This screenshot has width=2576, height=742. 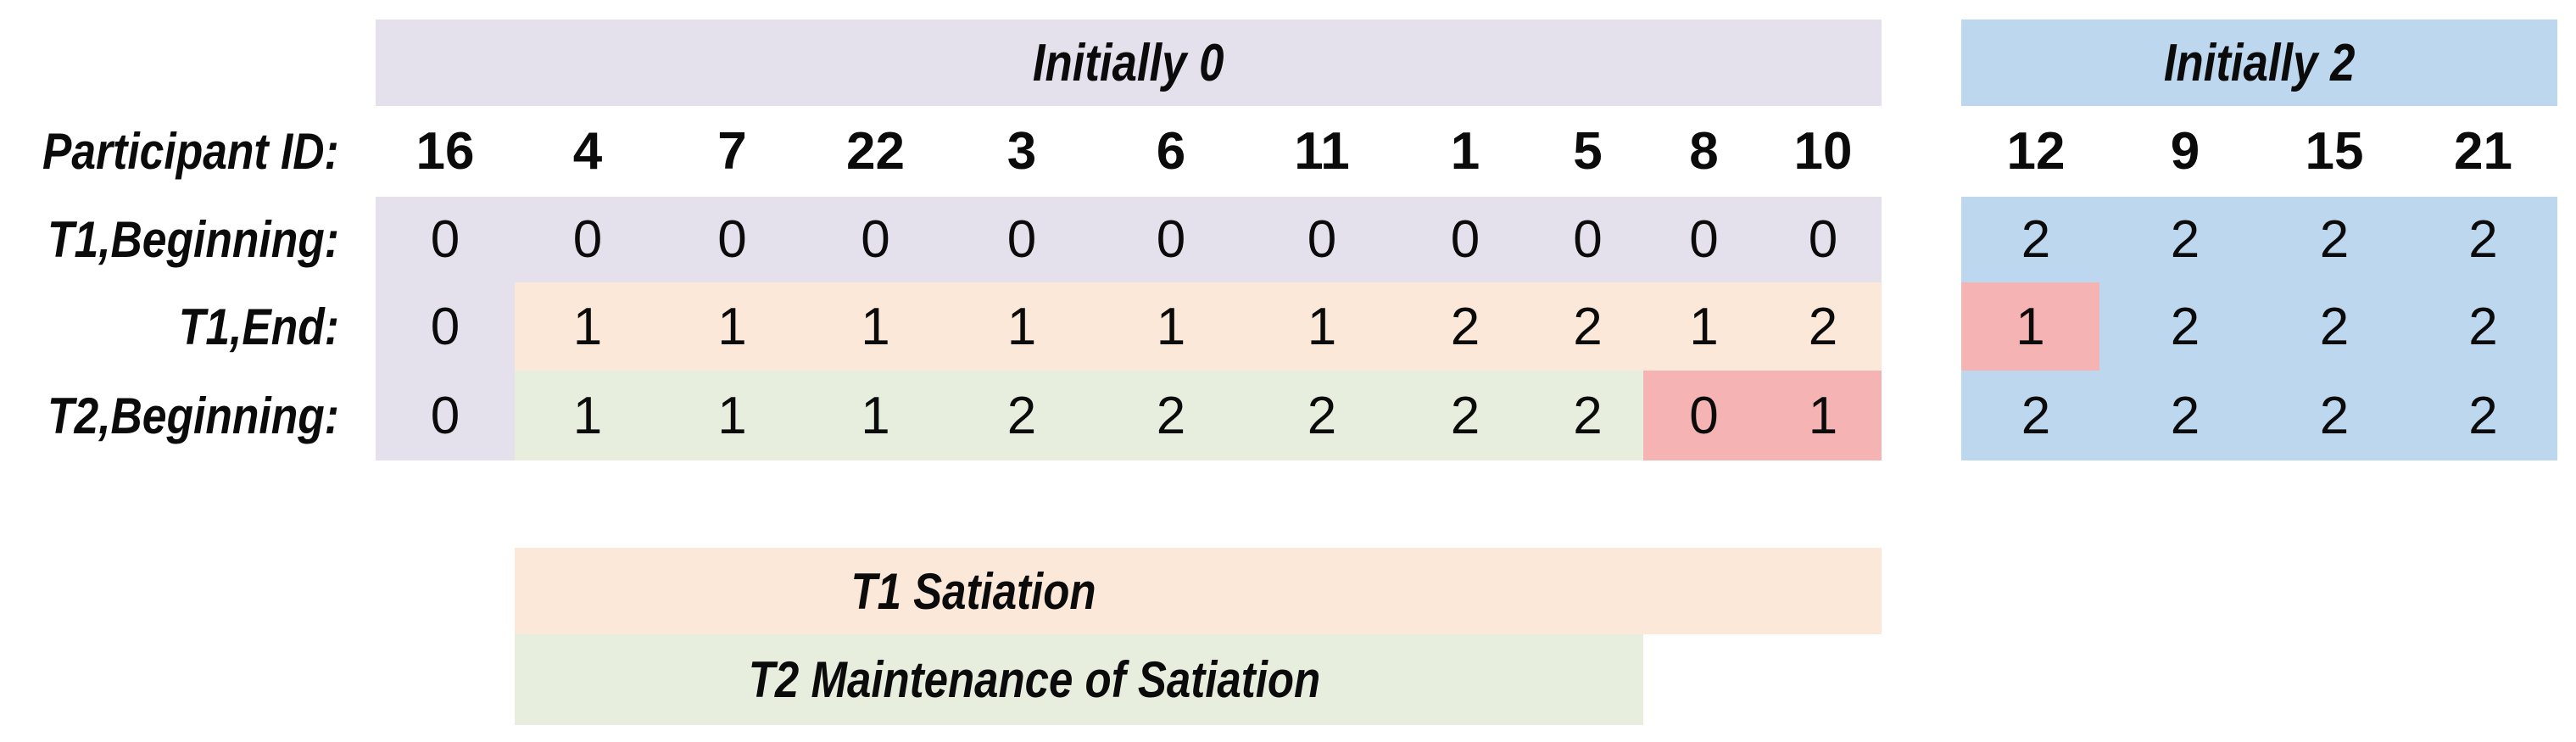 What do you see at coordinates (973, 591) in the screenshot?
I see `legend-t1-satiation-label: T1 Satiation` at bounding box center [973, 591].